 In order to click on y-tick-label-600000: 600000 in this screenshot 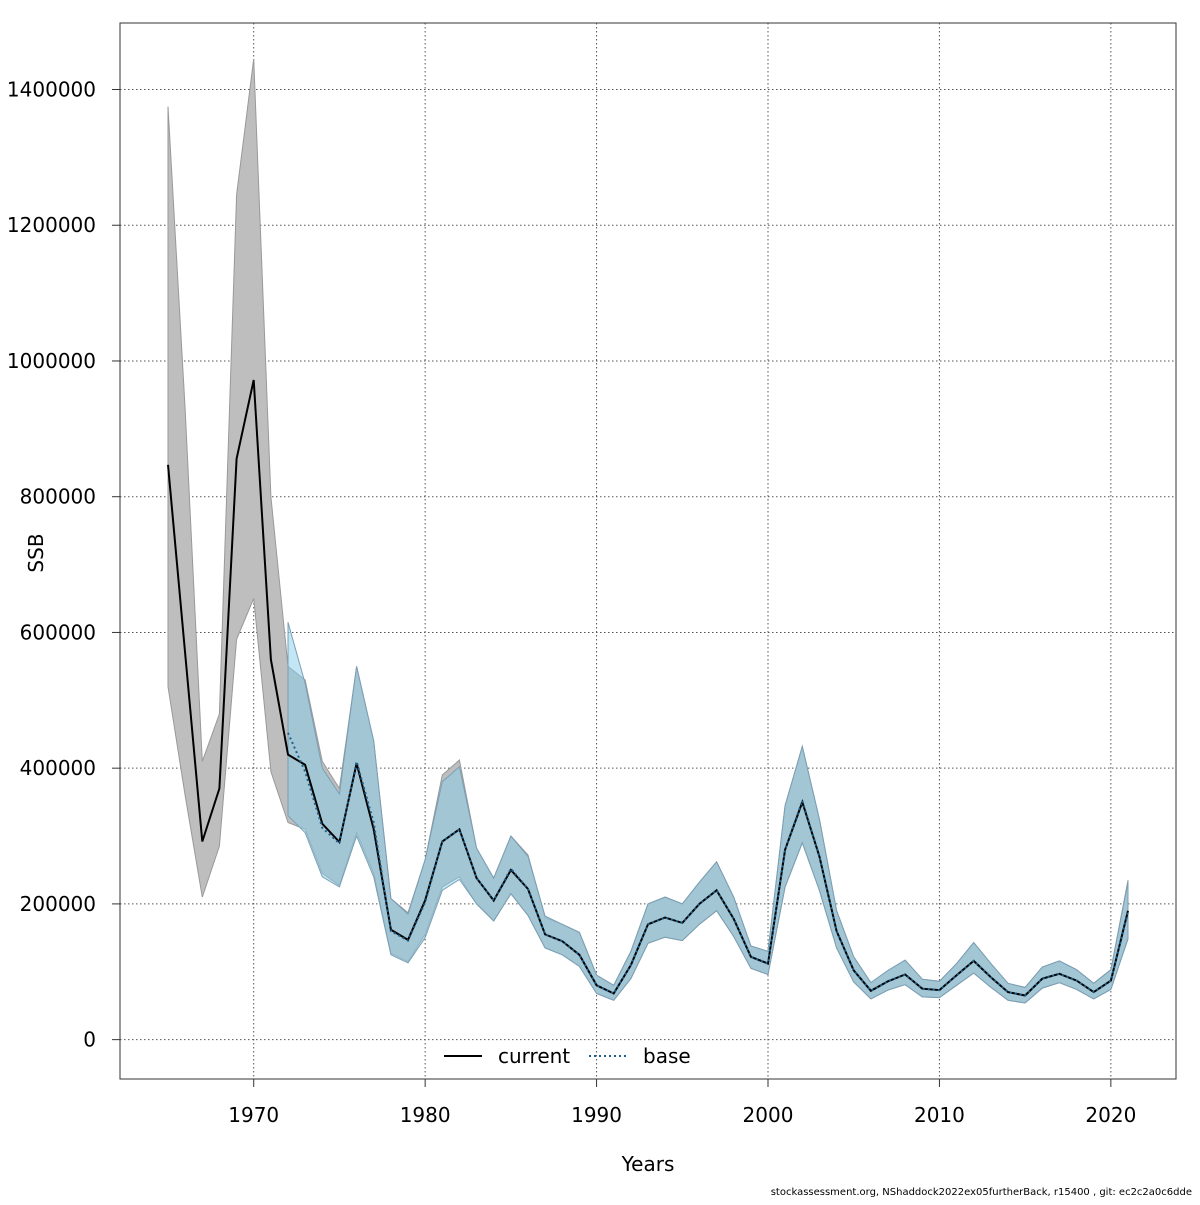, I will do `click(58, 632)`.